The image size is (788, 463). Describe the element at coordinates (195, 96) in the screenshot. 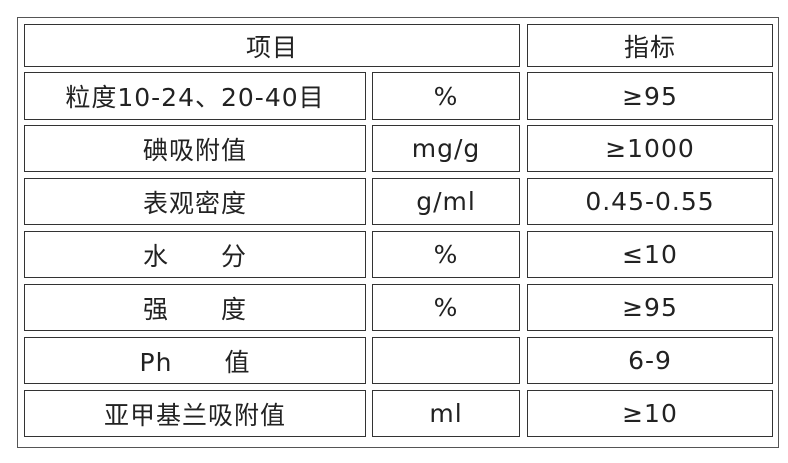

I see `row-name: 粒度10-24、20-40目` at that location.